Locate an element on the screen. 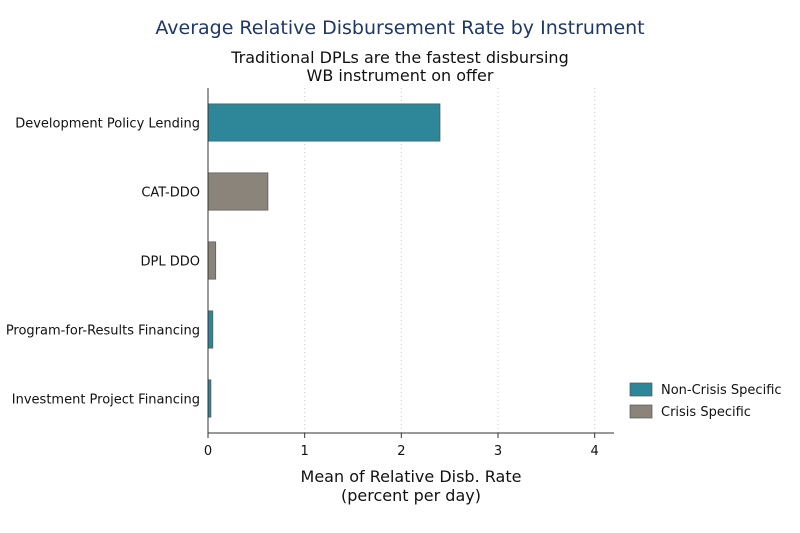 Image resolution: width=800 pixels, height=533 pixels. category-label-2: DPL DDO is located at coordinates (170, 262).